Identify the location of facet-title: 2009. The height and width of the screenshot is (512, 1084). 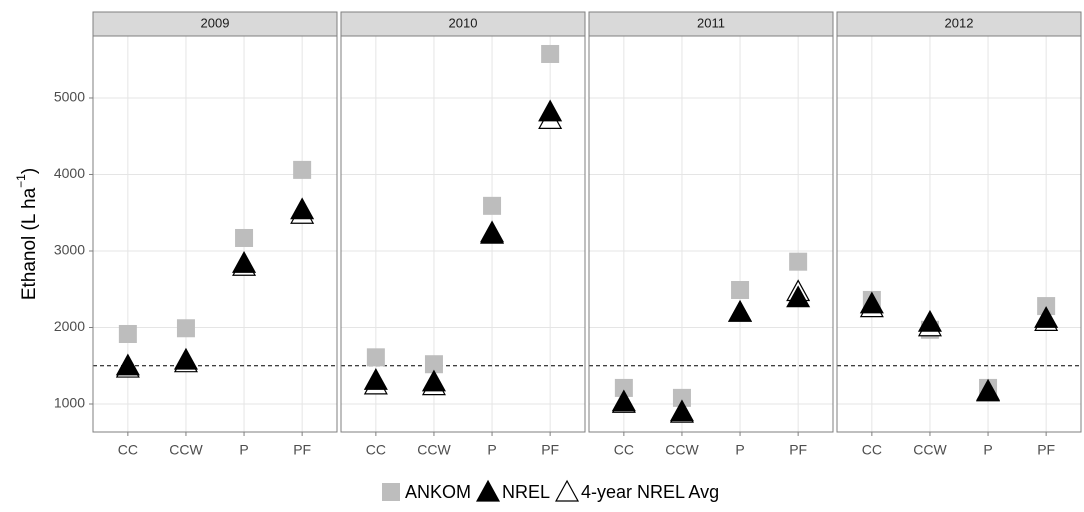
(215, 22).